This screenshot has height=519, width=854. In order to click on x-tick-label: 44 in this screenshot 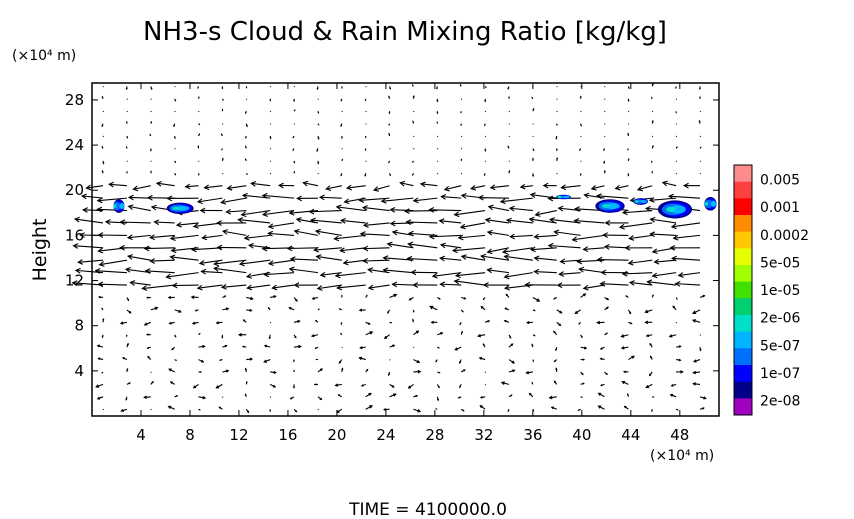, I will do `click(630, 435)`.